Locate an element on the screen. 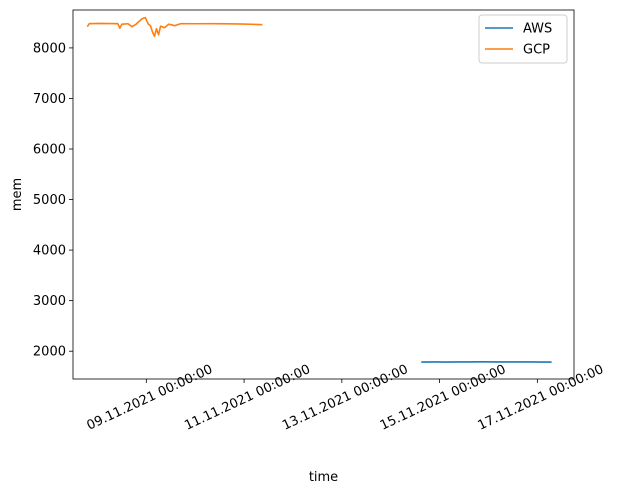 Image resolution: width=636 pixels, height=493 pixels. x-axis-label: time is located at coordinates (323, 477).